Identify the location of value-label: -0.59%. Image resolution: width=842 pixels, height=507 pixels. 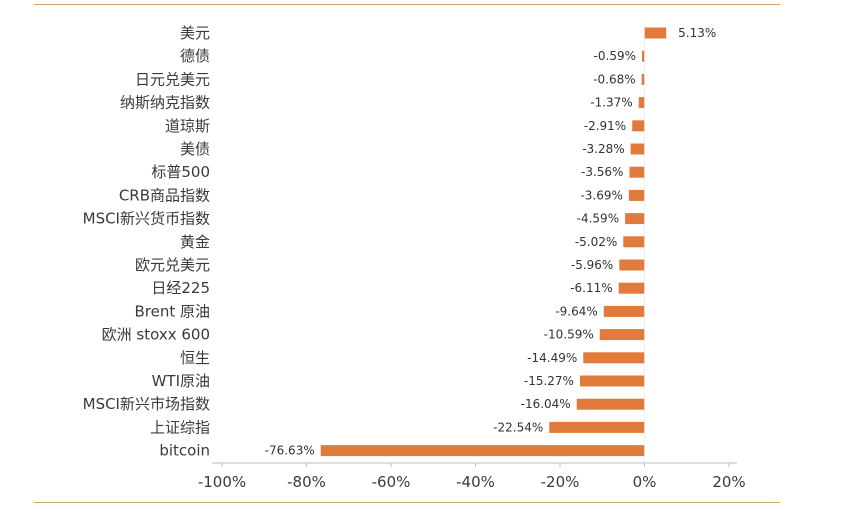
(615, 56).